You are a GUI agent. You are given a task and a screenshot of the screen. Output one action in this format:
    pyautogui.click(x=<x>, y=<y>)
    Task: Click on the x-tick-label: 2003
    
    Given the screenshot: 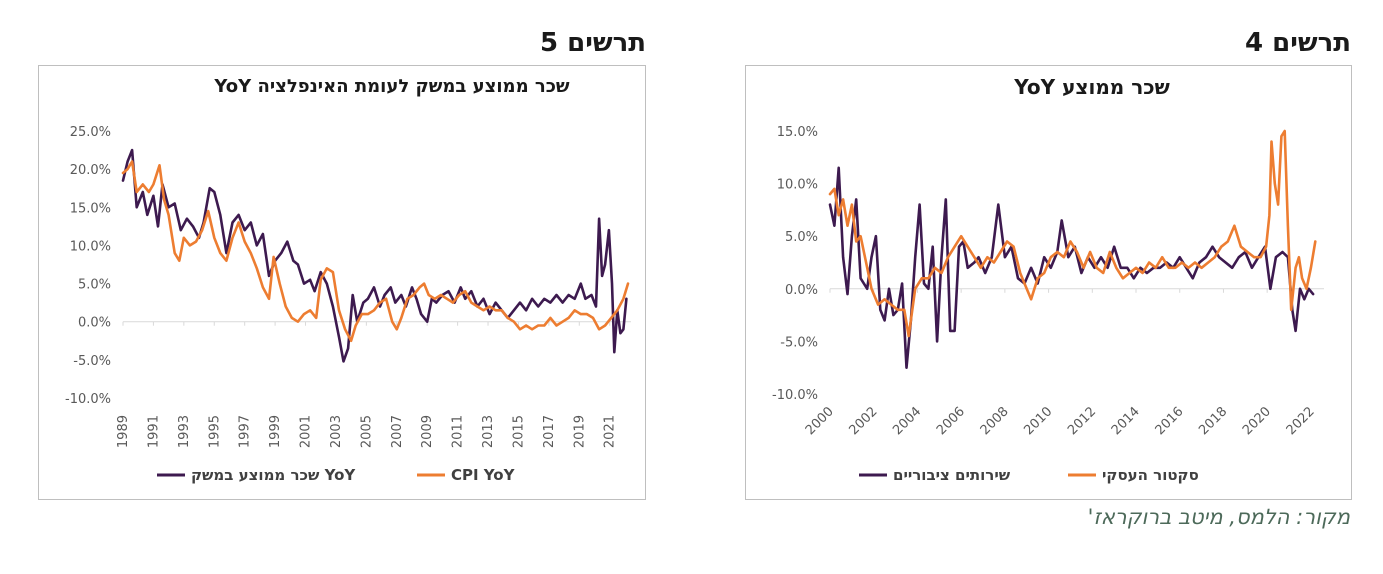 What is the action you would take?
    pyautogui.click(x=336, y=431)
    